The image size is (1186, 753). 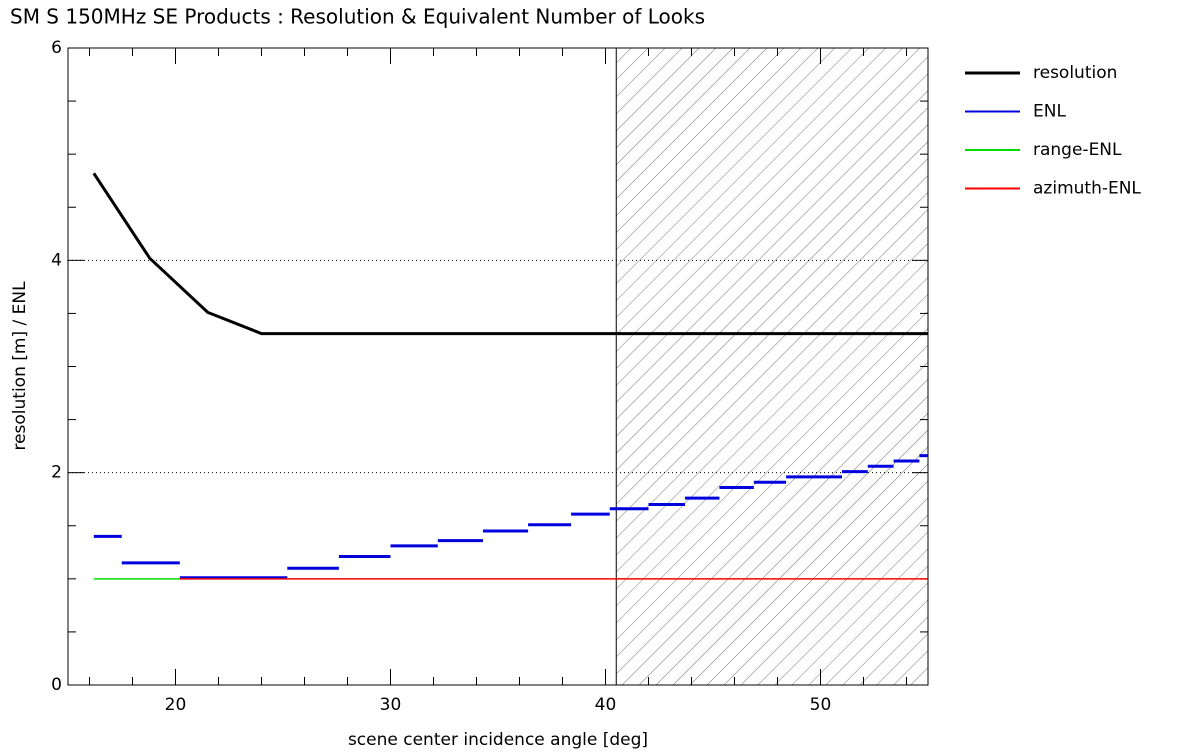 I want to click on x-tick-label: 40, so click(x=606, y=705).